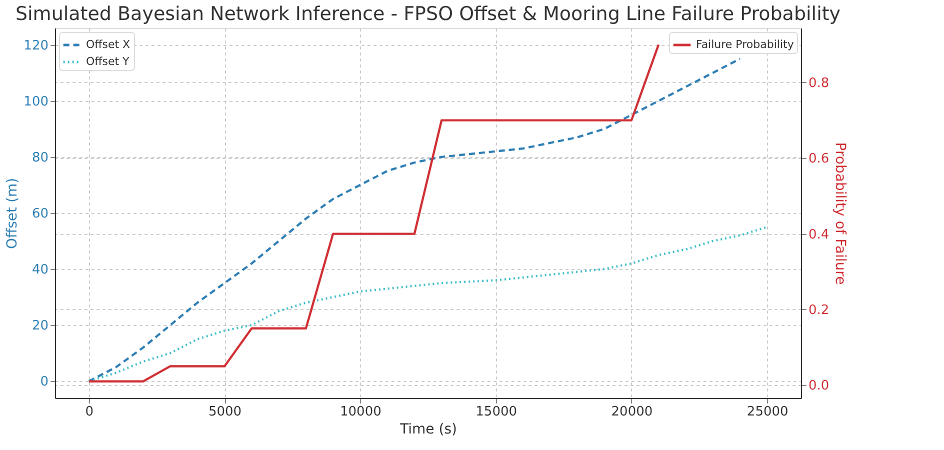 The width and height of the screenshot is (944, 450). What do you see at coordinates (819, 310) in the screenshot?
I see `y2-tick-label: 0.2` at bounding box center [819, 310].